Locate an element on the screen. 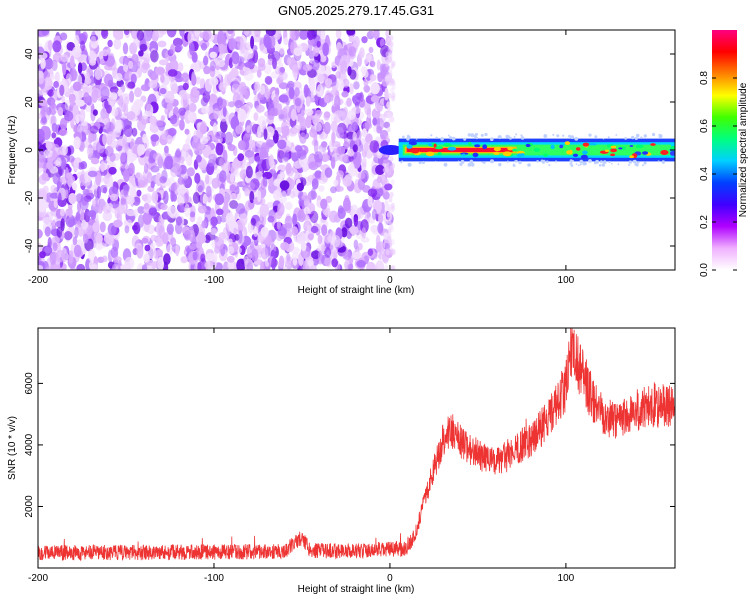 This screenshot has height=600, width=750. x-tick-label: -100 is located at coordinates (214, 578).